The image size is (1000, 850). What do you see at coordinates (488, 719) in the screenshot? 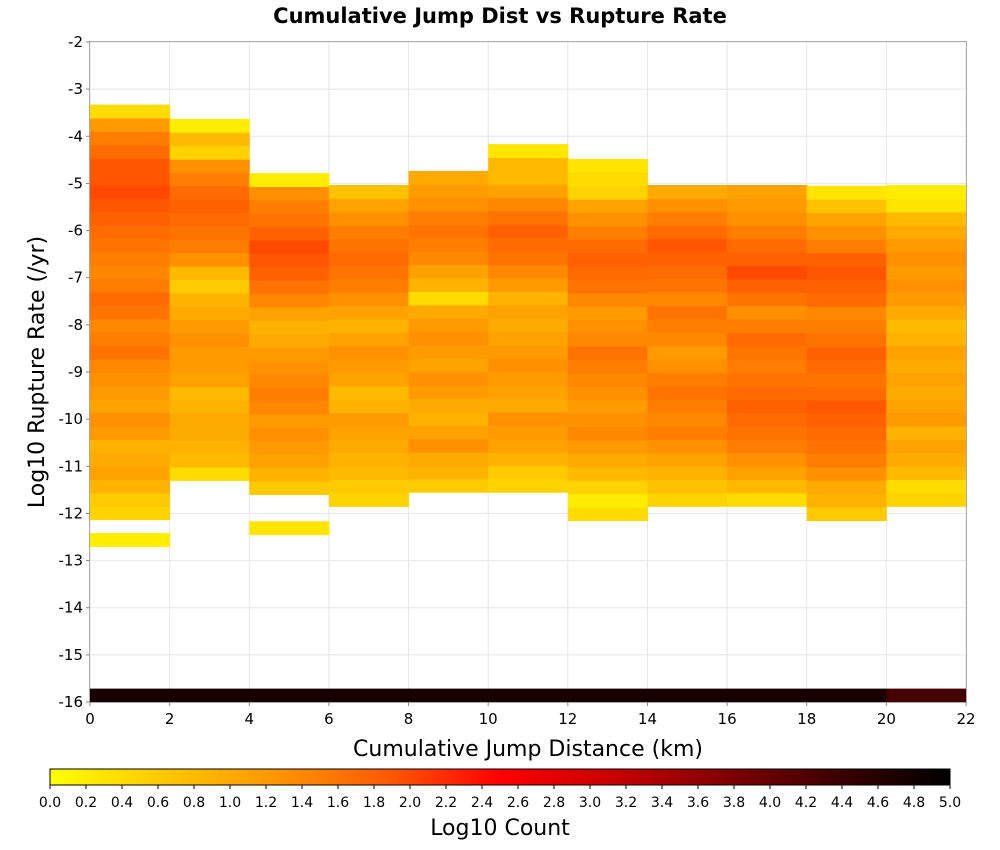
I see `x-tick-label: 10` at bounding box center [488, 719].